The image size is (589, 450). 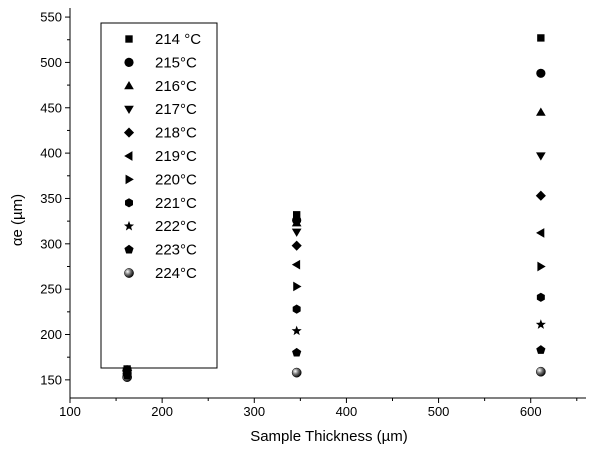 What do you see at coordinates (254, 411) in the screenshot?
I see `x-tick-label: 300` at bounding box center [254, 411].